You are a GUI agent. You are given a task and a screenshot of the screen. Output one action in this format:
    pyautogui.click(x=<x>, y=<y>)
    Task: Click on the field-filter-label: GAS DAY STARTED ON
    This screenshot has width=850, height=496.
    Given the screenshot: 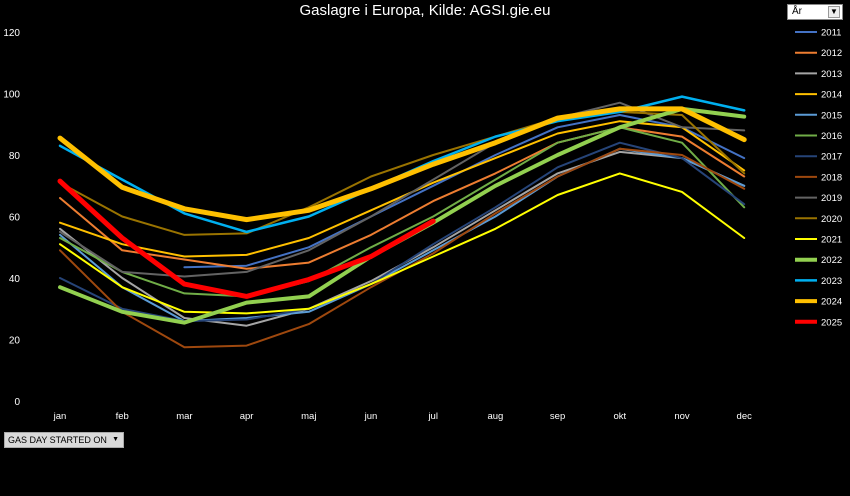 What is the action you would take?
    pyautogui.click(x=57, y=440)
    